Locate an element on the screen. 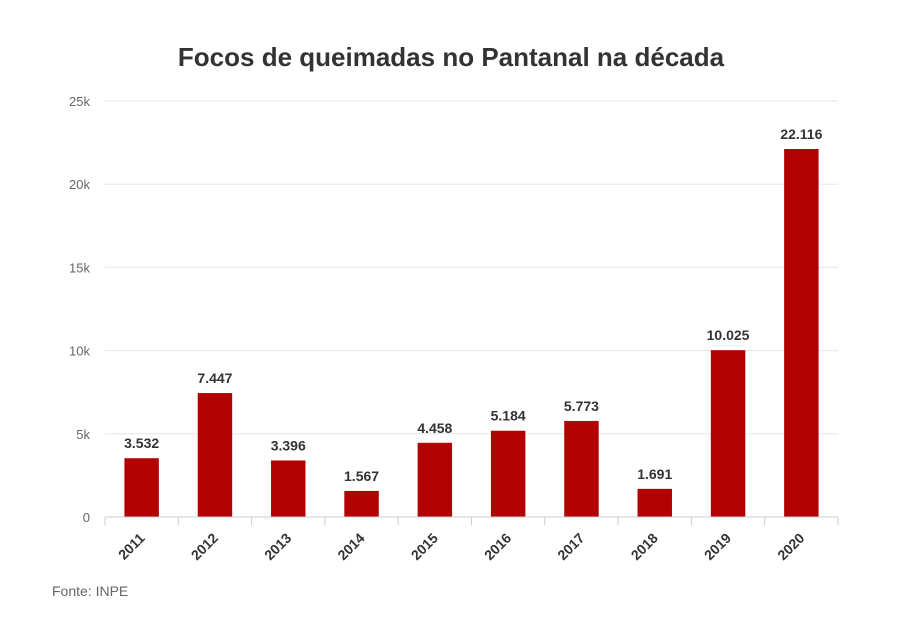  x-tick-label-2020: 2020 is located at coordinates (790, 546).